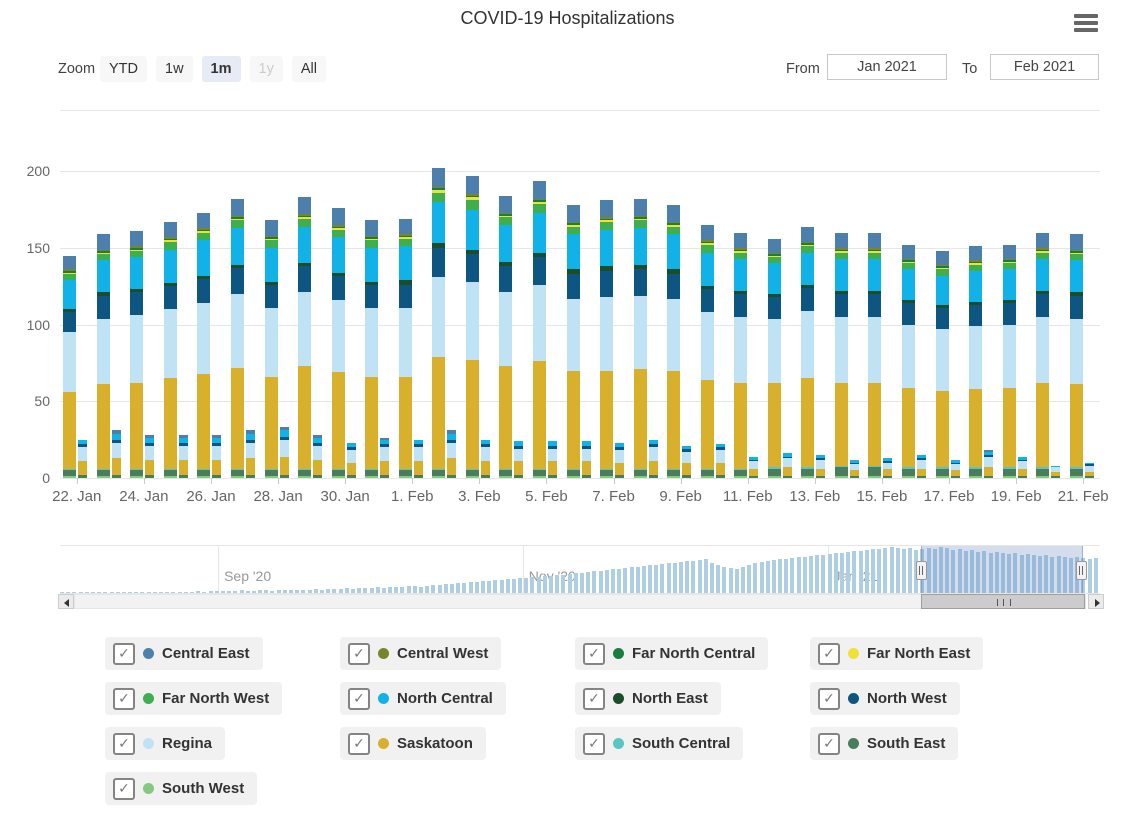  What do you see at coordinates (922, 570) in the screenshot?
I see `navigator-handle-left` at bounding box center [922, 570].